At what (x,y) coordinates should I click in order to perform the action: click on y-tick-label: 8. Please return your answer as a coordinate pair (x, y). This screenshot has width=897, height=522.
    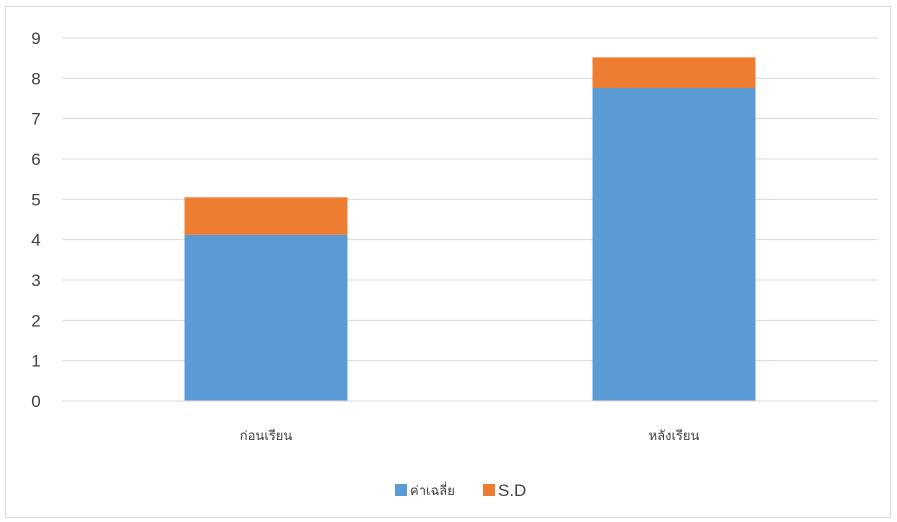
    Looking at the image, I should click on (35, 78).